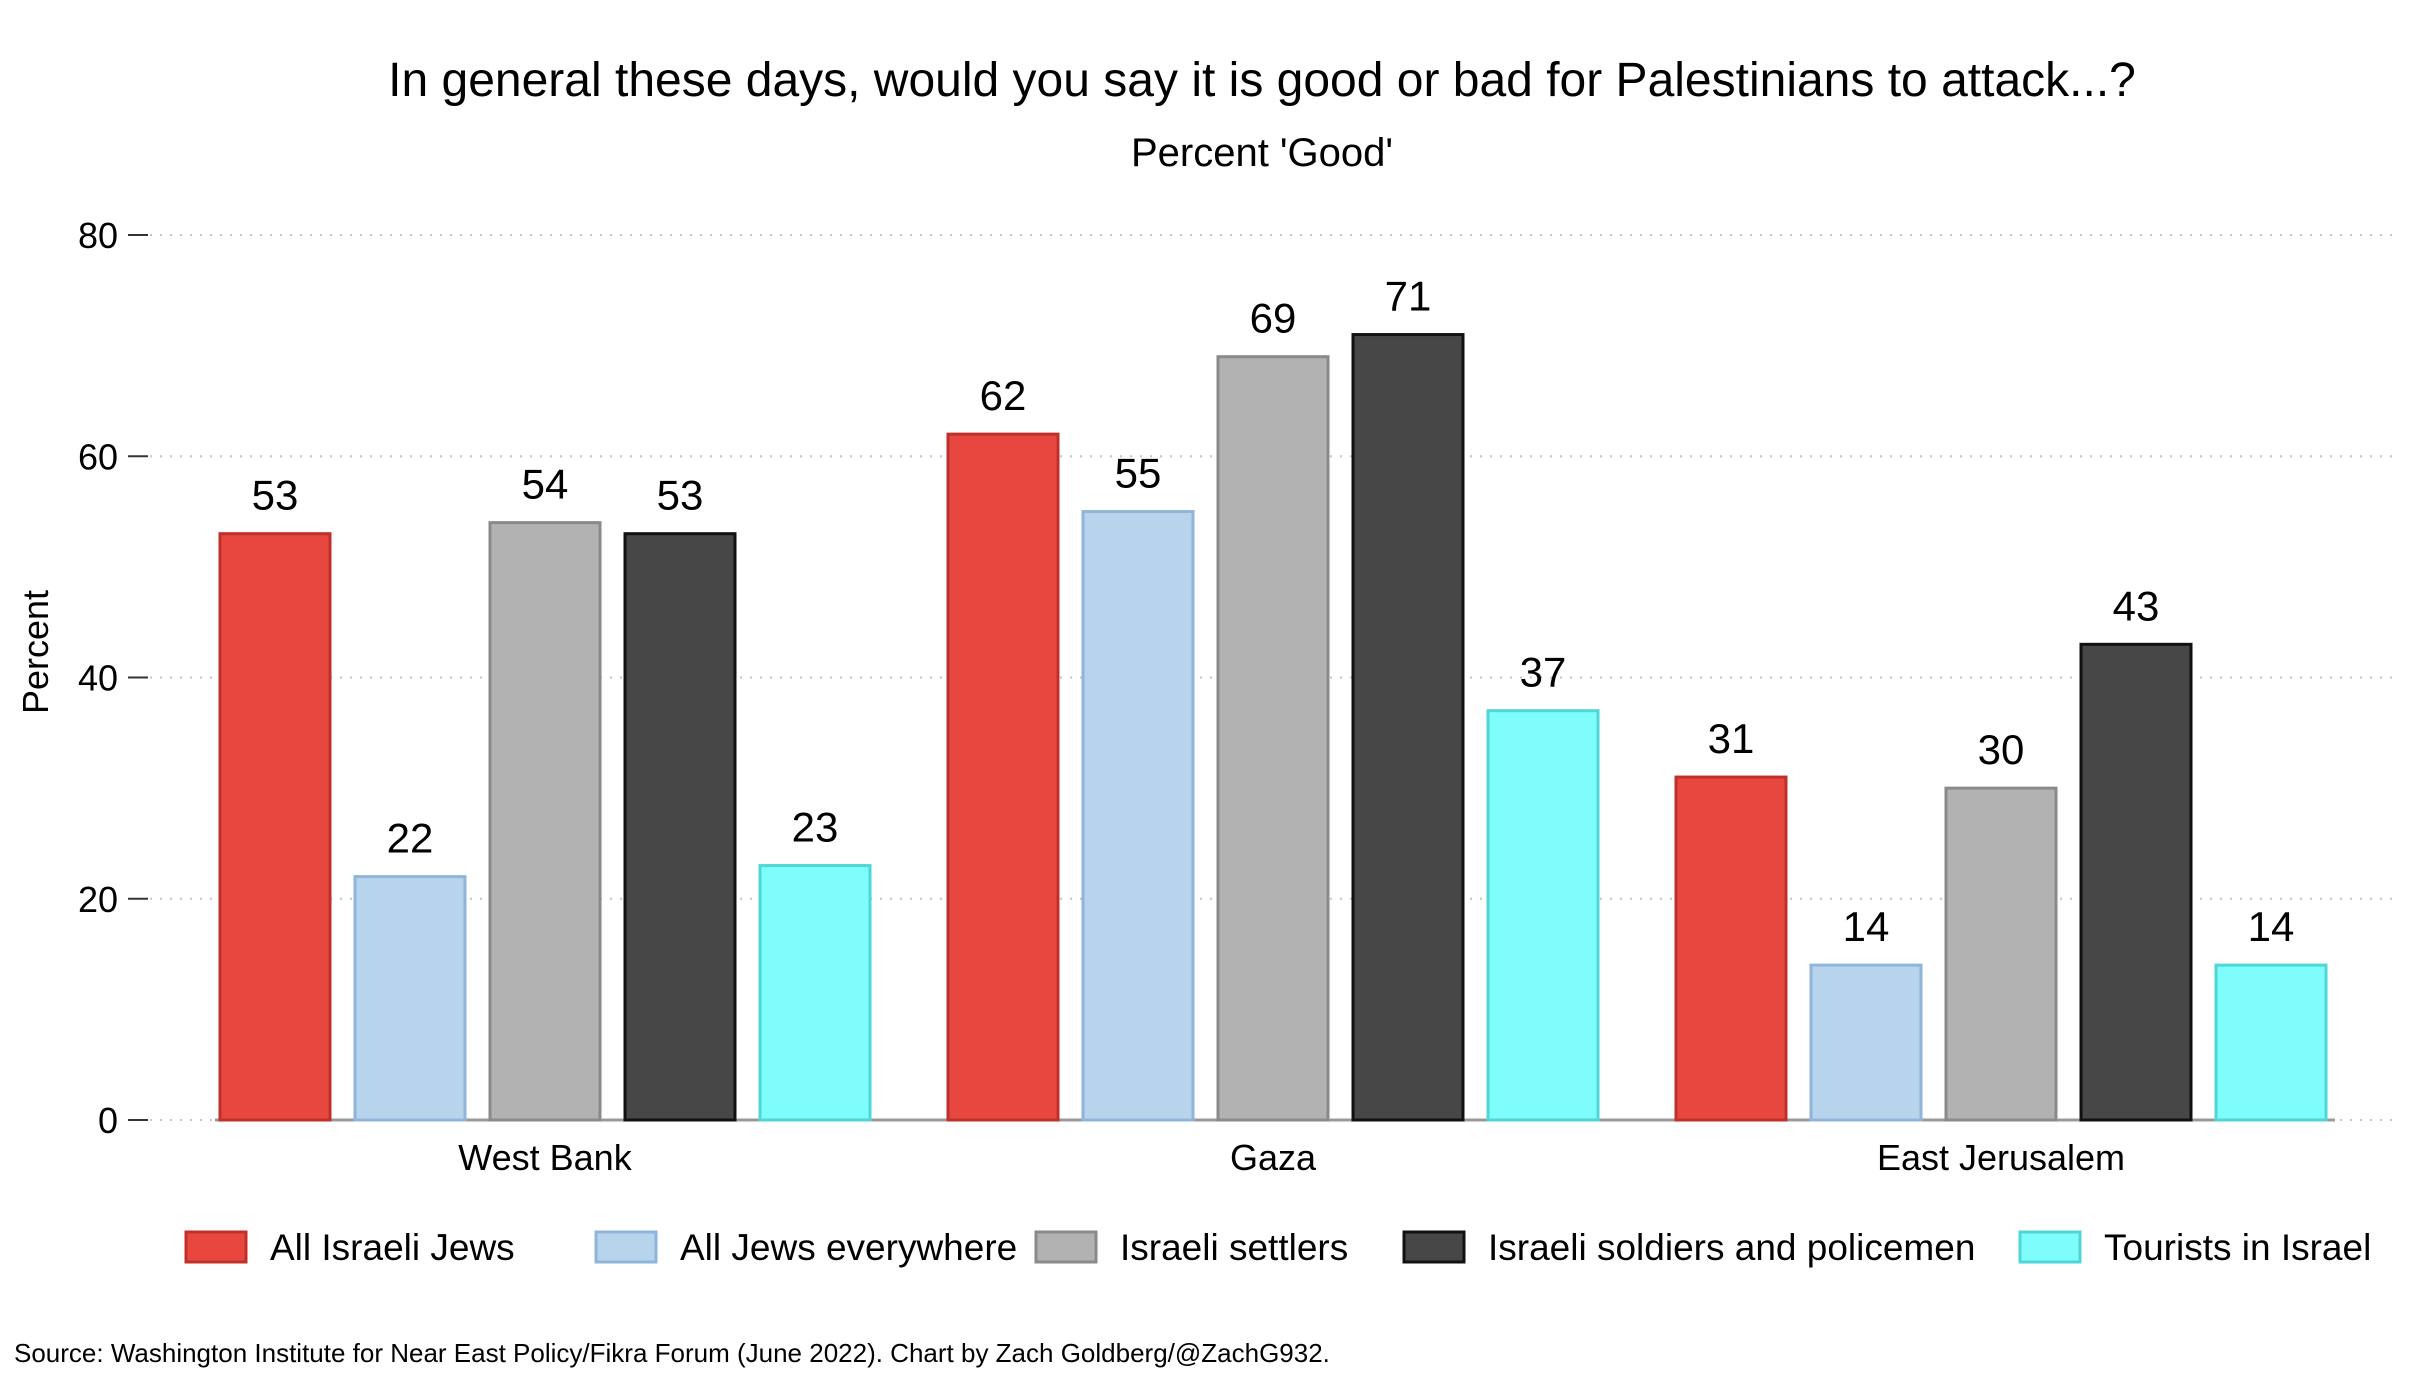 This screenshot has width=2418, height=1382. What do you see at coordinates (1731, 1247) in the screenshot?
I see `legend-label-3: Israeli soldiers and policemen` at bounding box center [1731, 1247].